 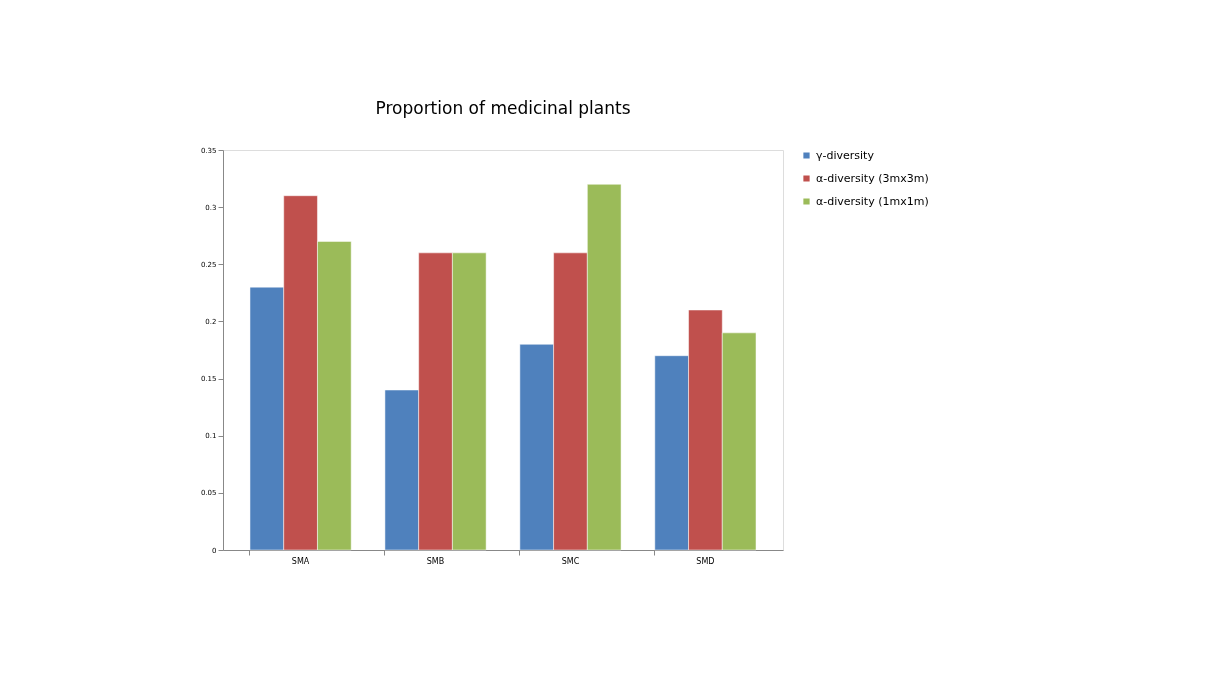 I want to click on legend-label: γ-diversity, so click(x=845, y=155).